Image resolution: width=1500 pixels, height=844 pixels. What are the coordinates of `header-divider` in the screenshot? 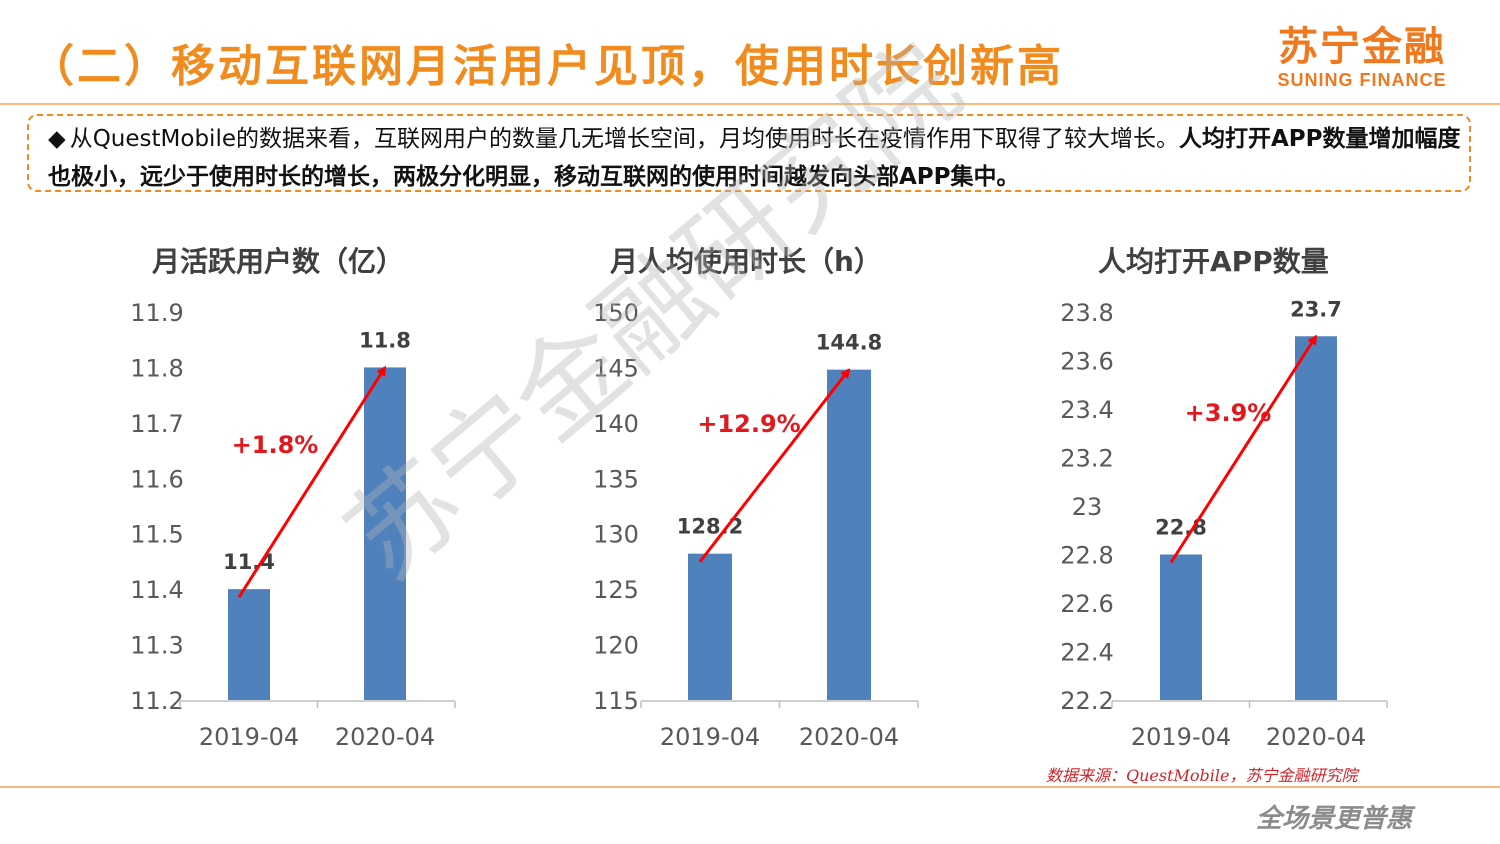 It's located at (750, 104).